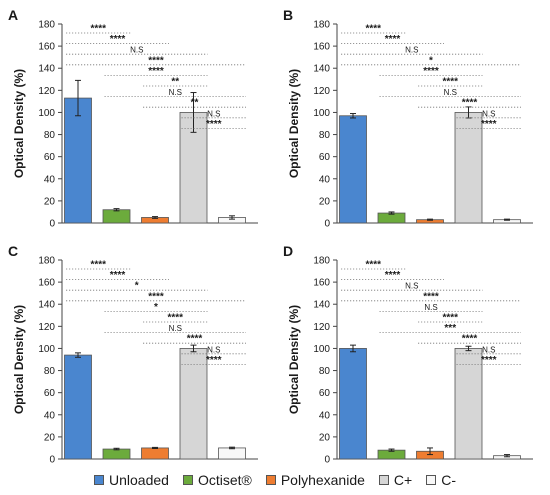 Image resolution: width=550 pixels, height=495 pixels. I want to click on legend-label-unloaded: Unloaded, so click(139, 480).